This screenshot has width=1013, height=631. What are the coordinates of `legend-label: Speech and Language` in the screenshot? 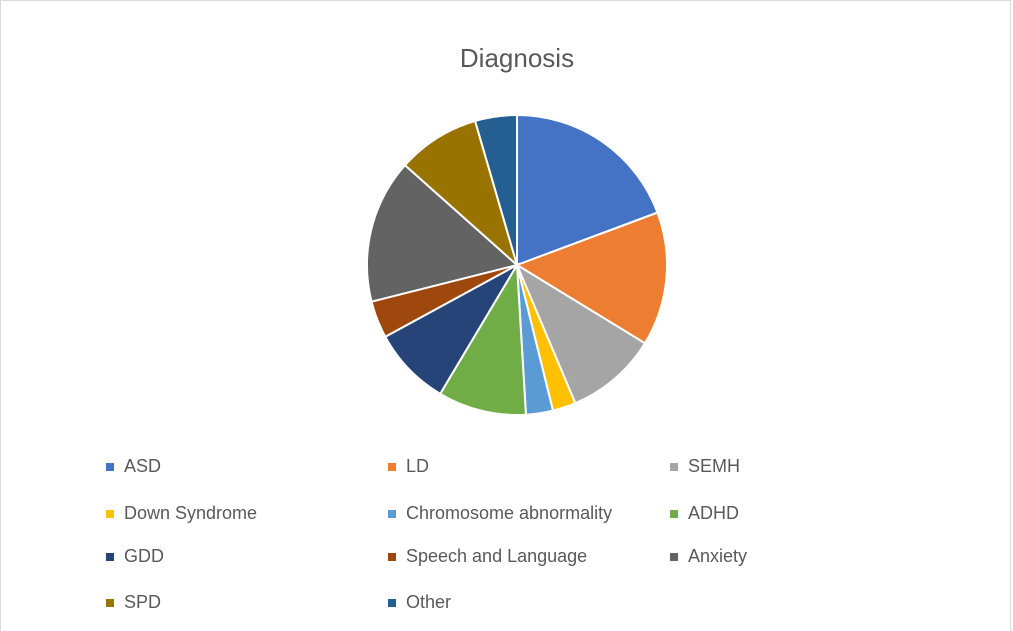 It's located at (496, 556).